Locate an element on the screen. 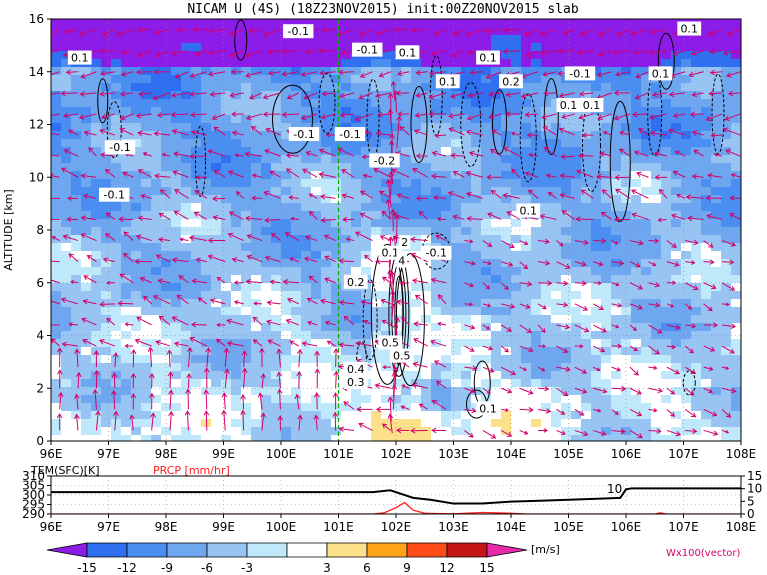  y-tick-label: 10 is located at coordinates (36, 177).